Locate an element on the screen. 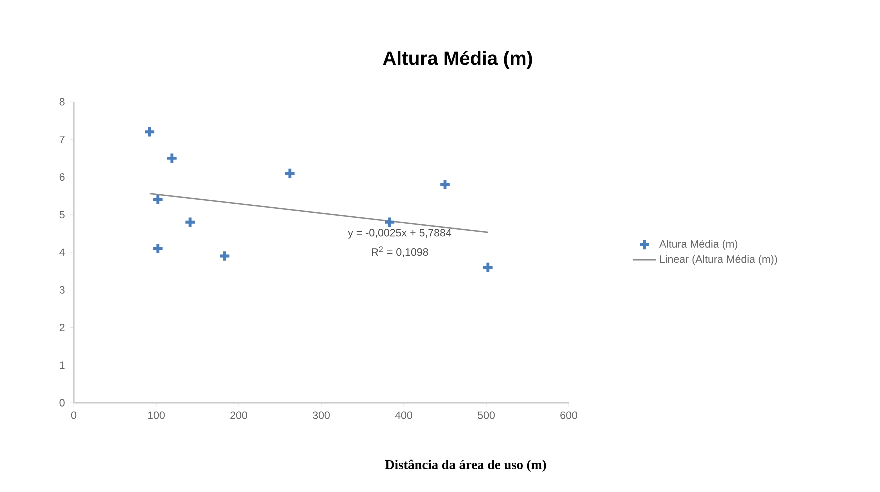 The width and height of the screenshot is (880, 492). x-tick-label: 100 is located at coordinates (156, 416).